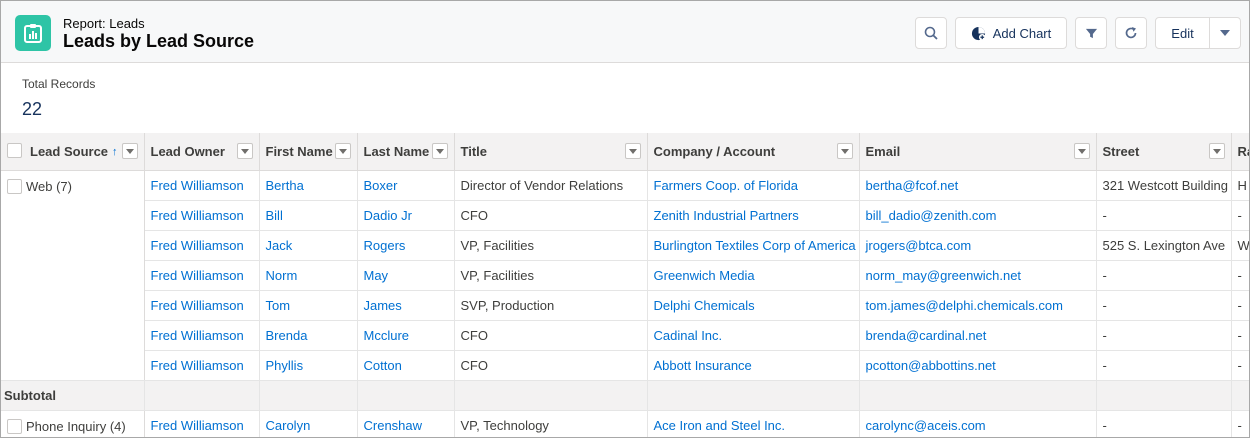 This screenshot has width=1250, height=438. What do you see at coordinates (286, 335) in the screenshot?
I see `cell-link: Brenda` at bounding box center [286, 335].